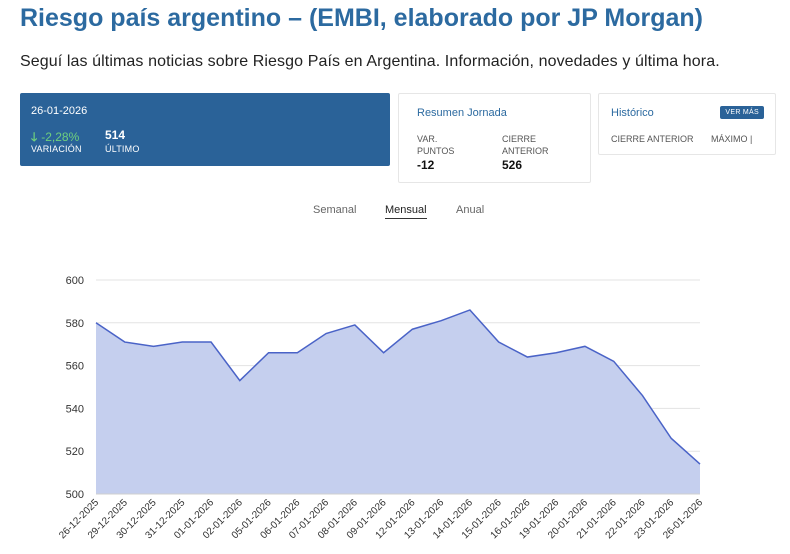 The image size is (790, 554). I want to click on variation-text: -2,28%, so click(60, 137).